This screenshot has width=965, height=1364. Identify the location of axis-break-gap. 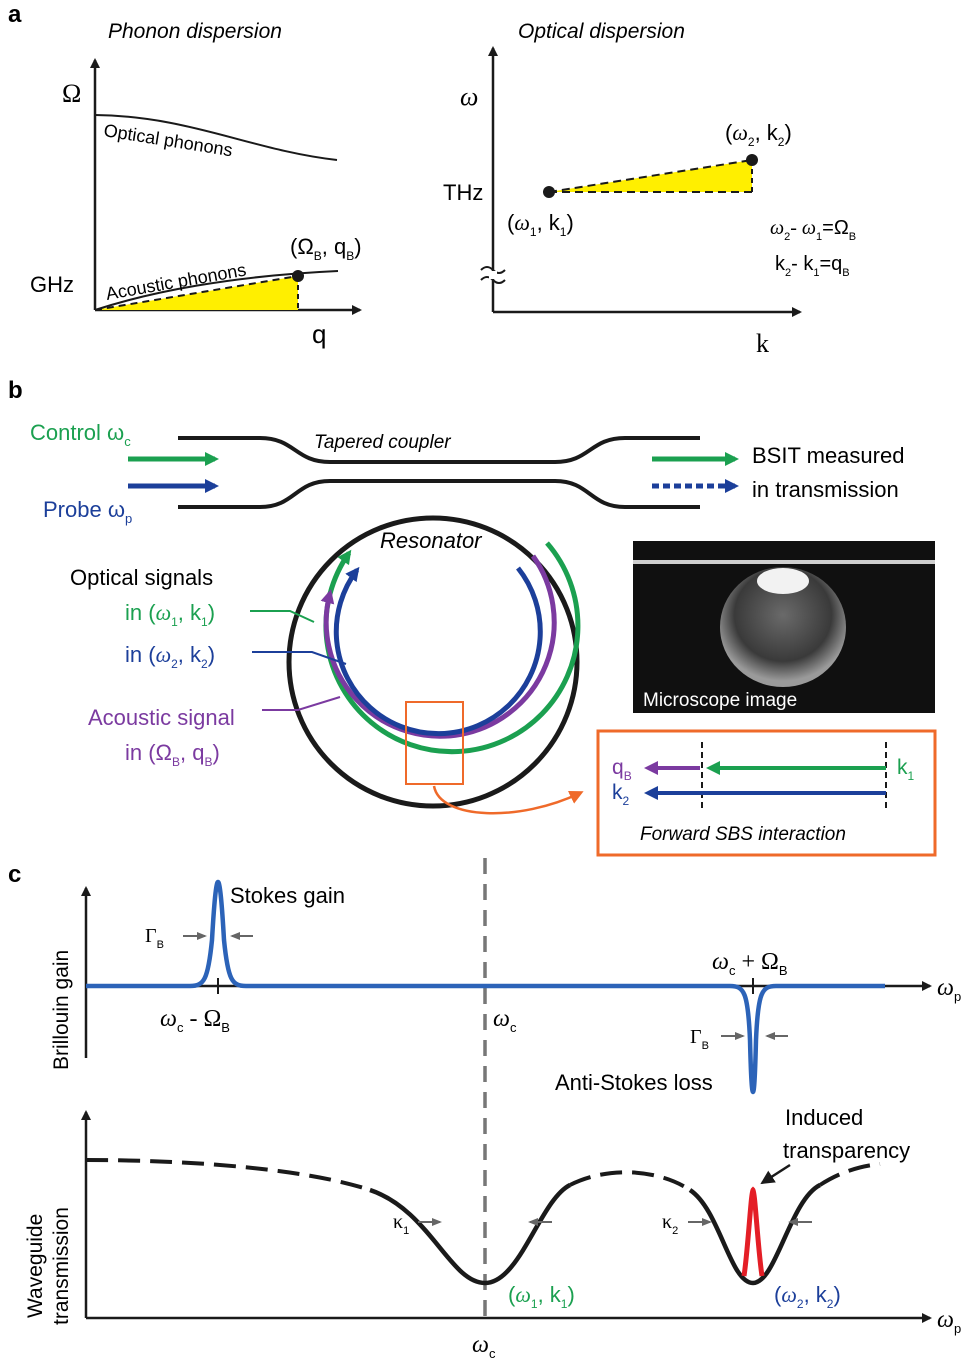
(493, 275).